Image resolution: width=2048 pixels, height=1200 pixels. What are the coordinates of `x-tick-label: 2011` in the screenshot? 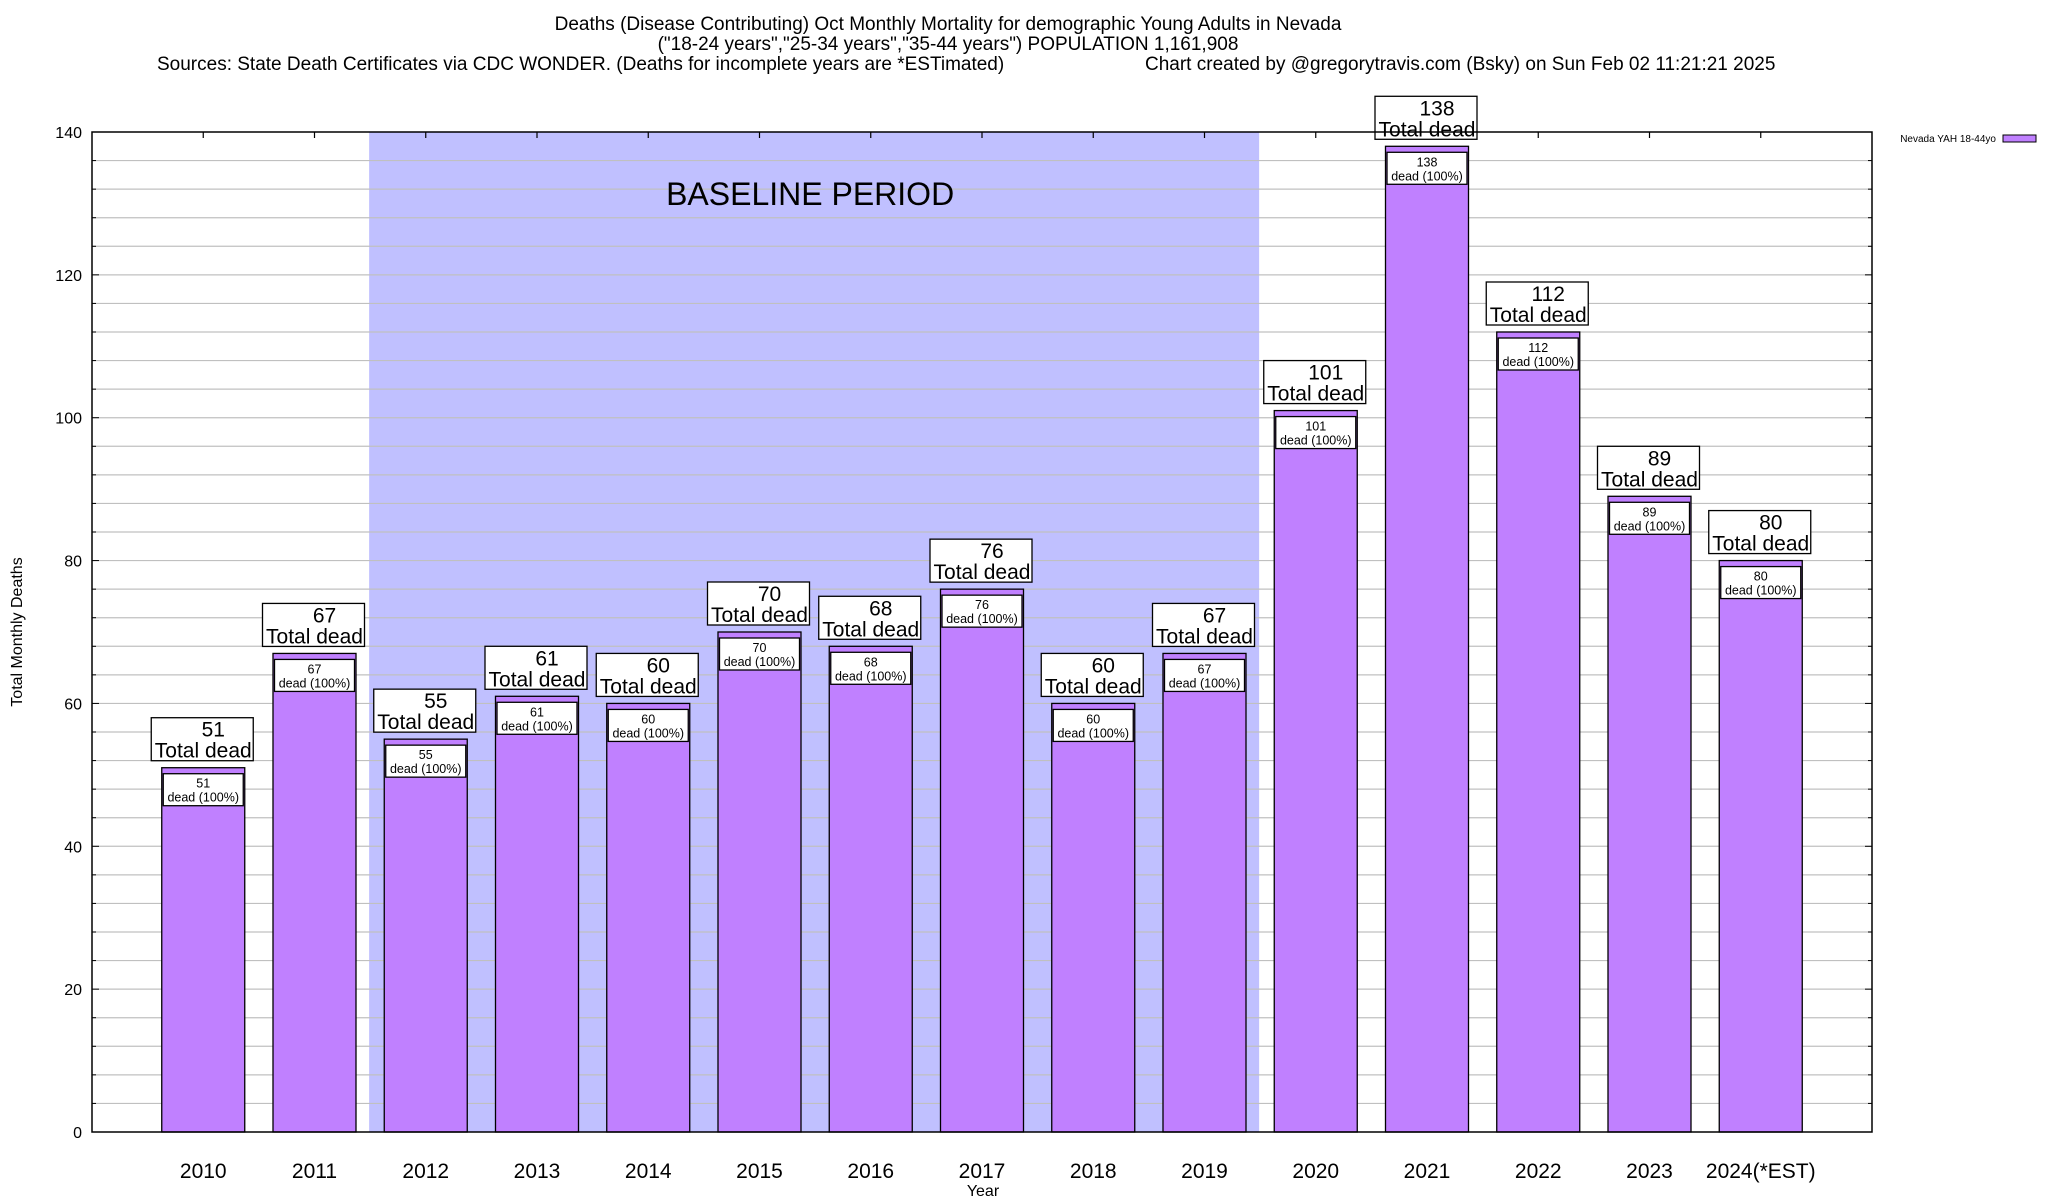 It's located at (314, 1171).